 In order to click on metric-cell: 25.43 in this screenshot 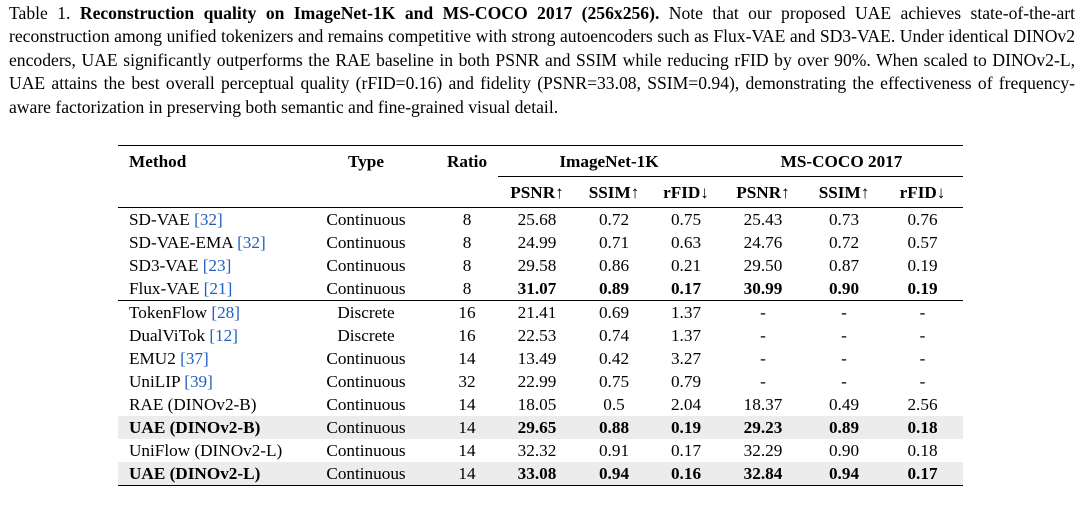, I will do `click(763, 219)`.